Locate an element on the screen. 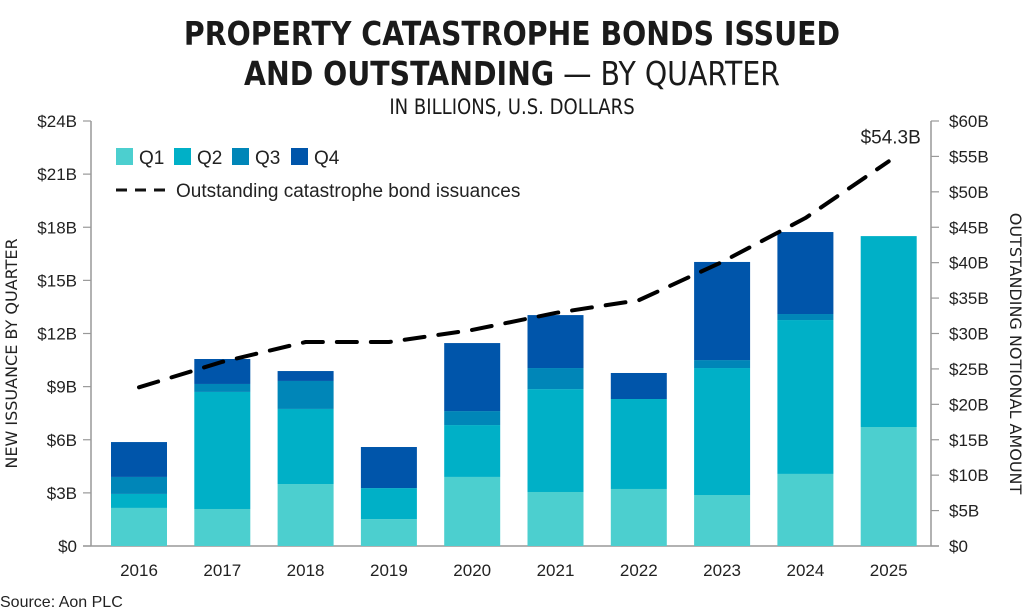 The image size is (1024, 614). right-tick-label: $15B is located at coordinates (969, 440).